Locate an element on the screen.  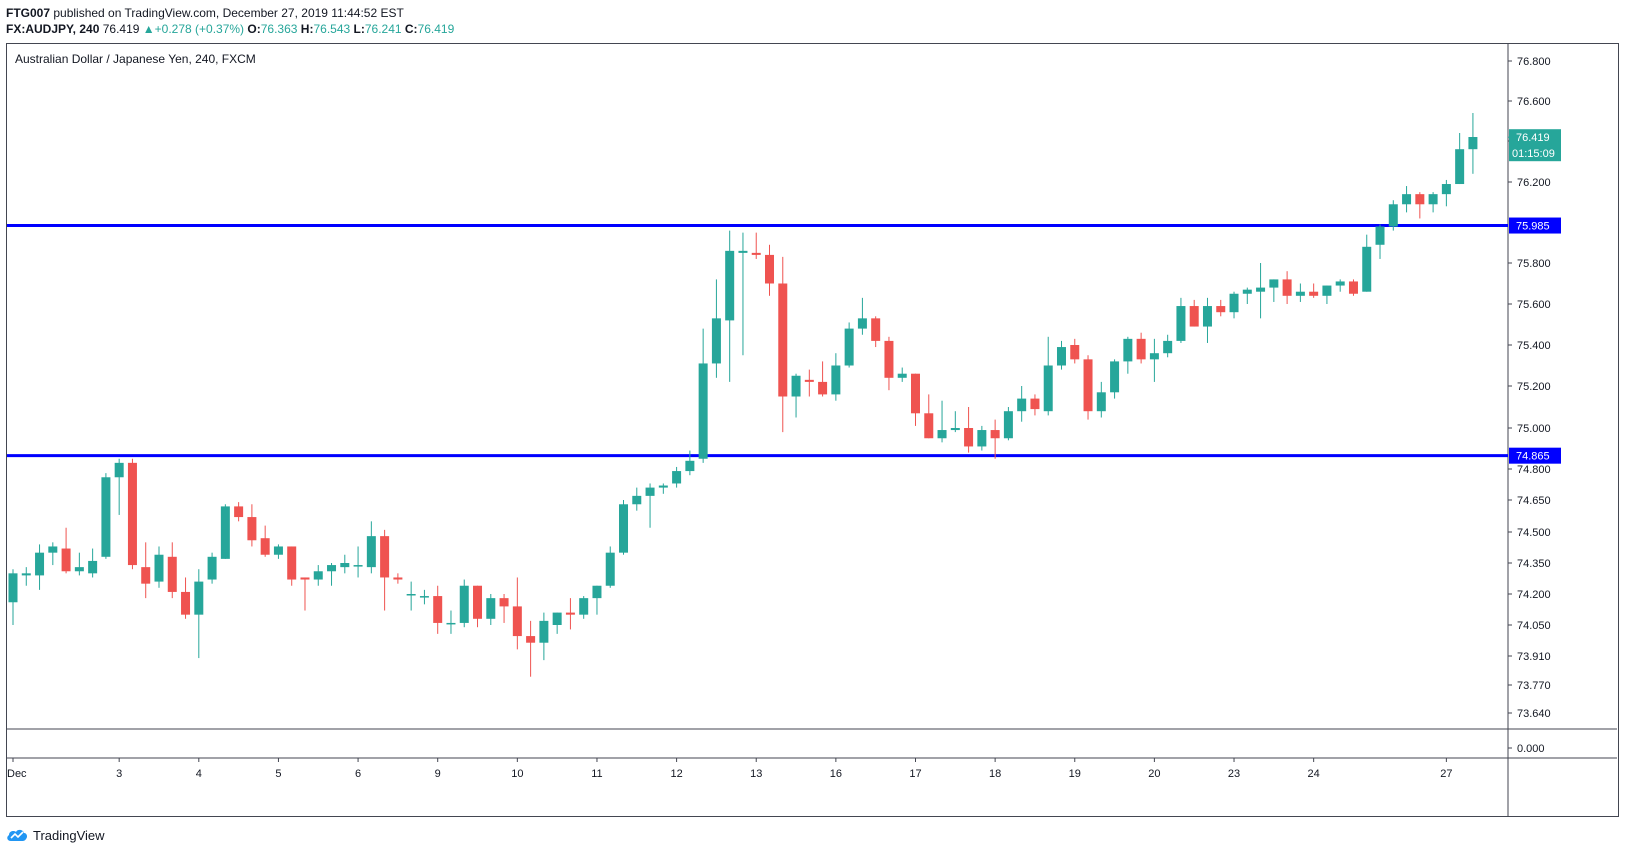
time-tick-label: 16 is located at coordinates (836, 774).